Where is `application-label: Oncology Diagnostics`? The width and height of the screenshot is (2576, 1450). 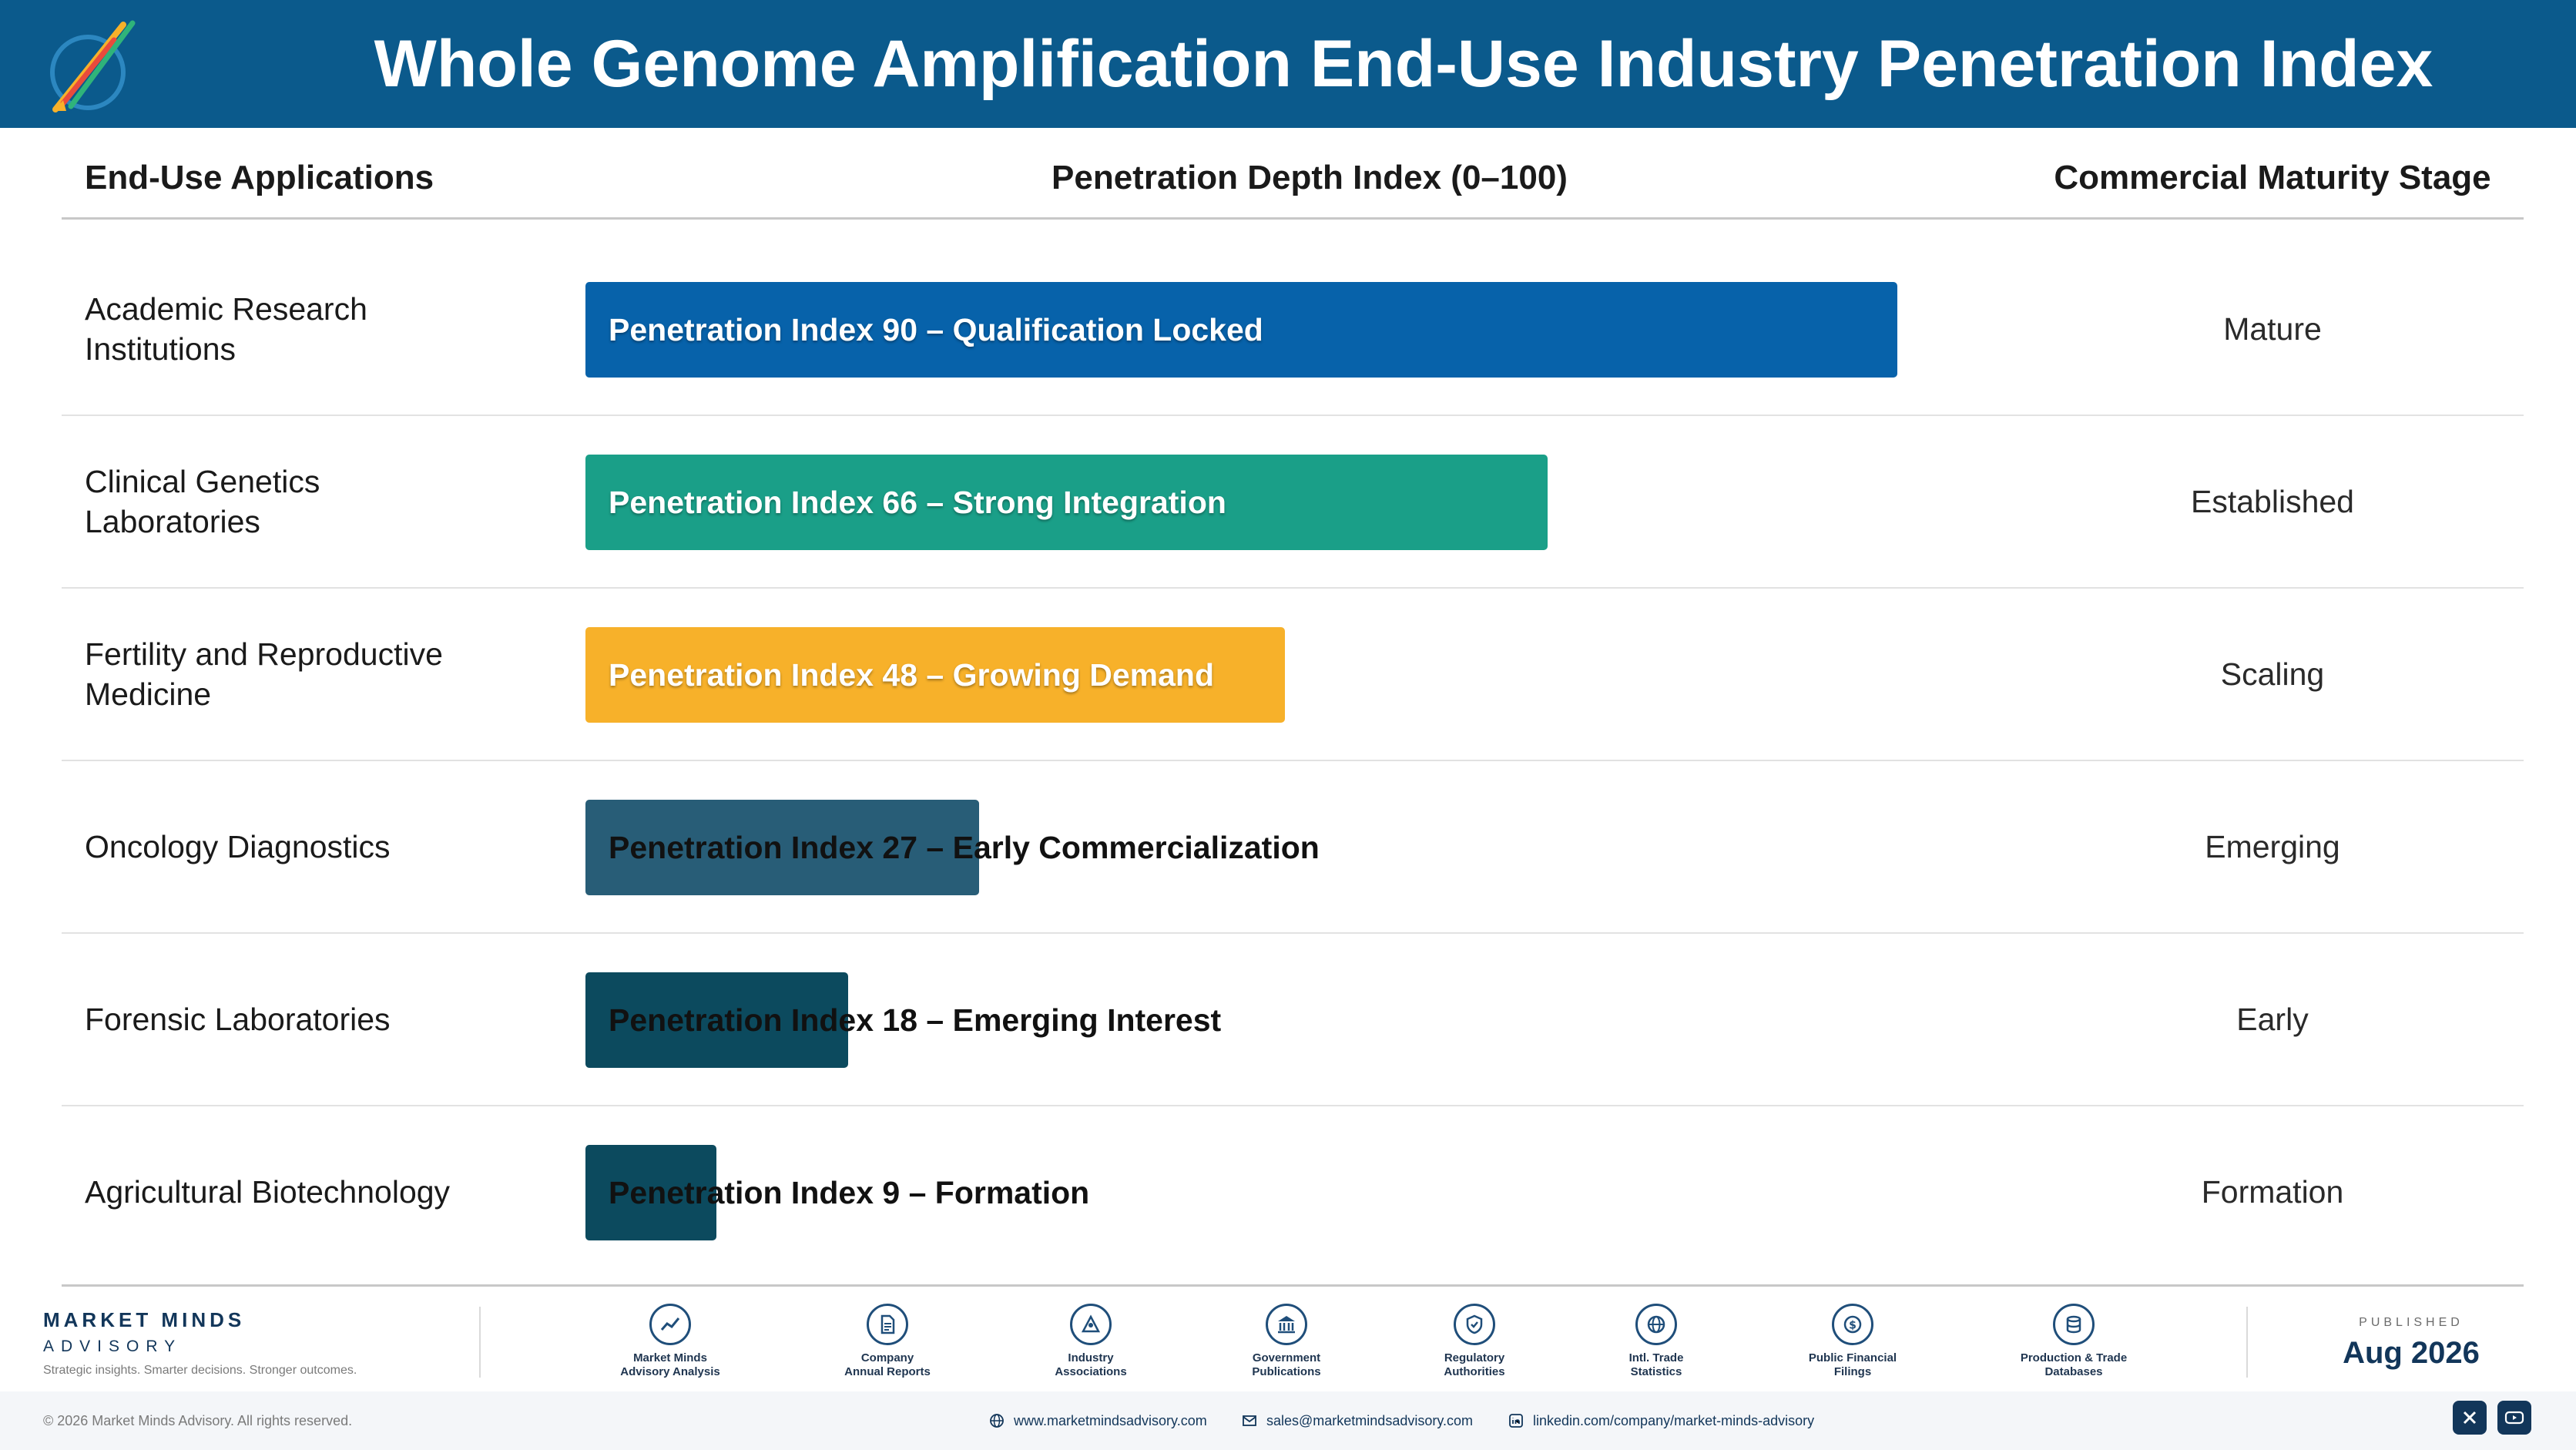
application-label: Oncology Diagnostics is located at coordinates (331, 846).